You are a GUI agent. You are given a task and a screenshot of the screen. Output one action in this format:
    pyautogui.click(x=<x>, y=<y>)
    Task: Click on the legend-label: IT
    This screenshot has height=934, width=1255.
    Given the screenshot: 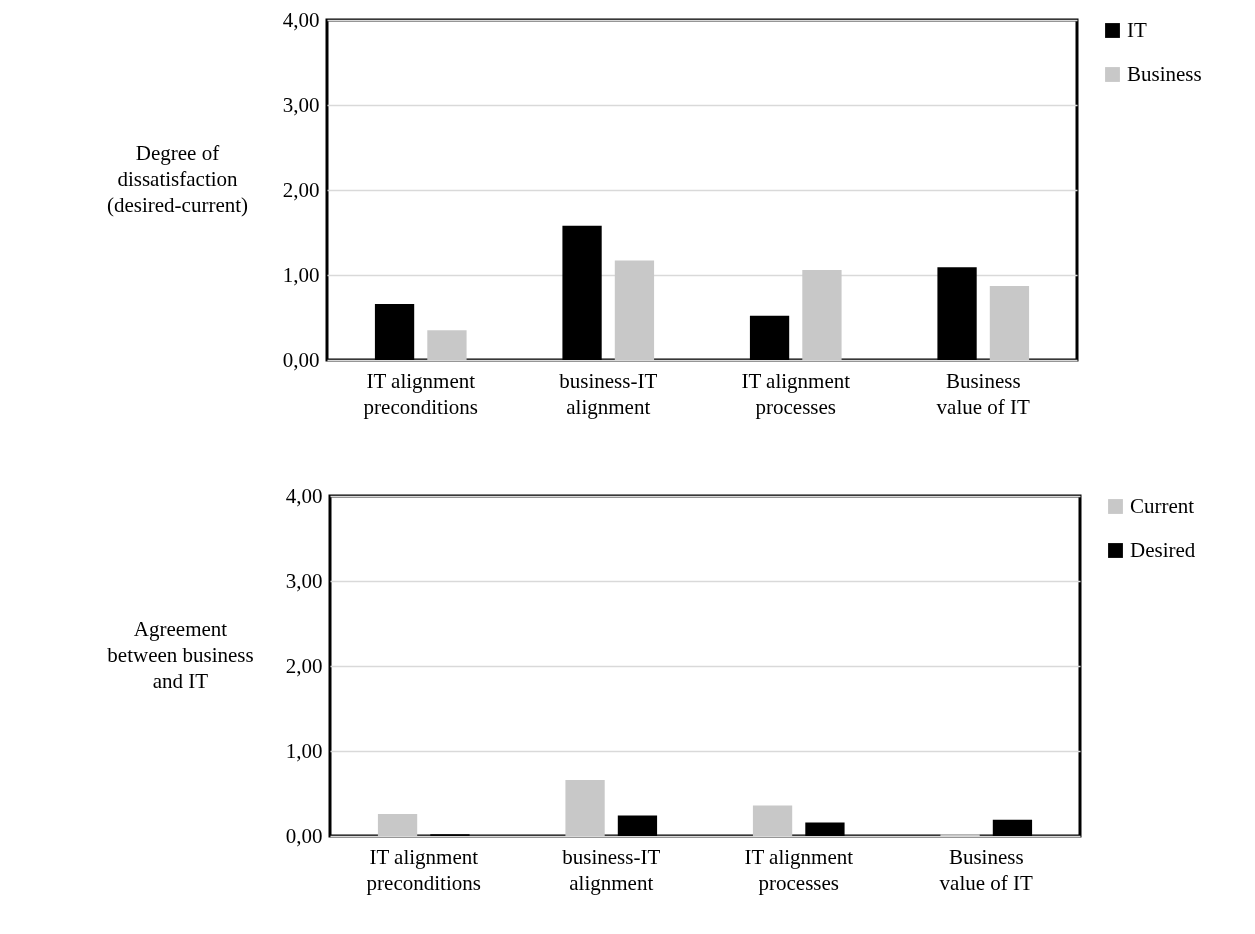 What is the action you would take?
    pyautogui.click(x=1137, y=29)
    